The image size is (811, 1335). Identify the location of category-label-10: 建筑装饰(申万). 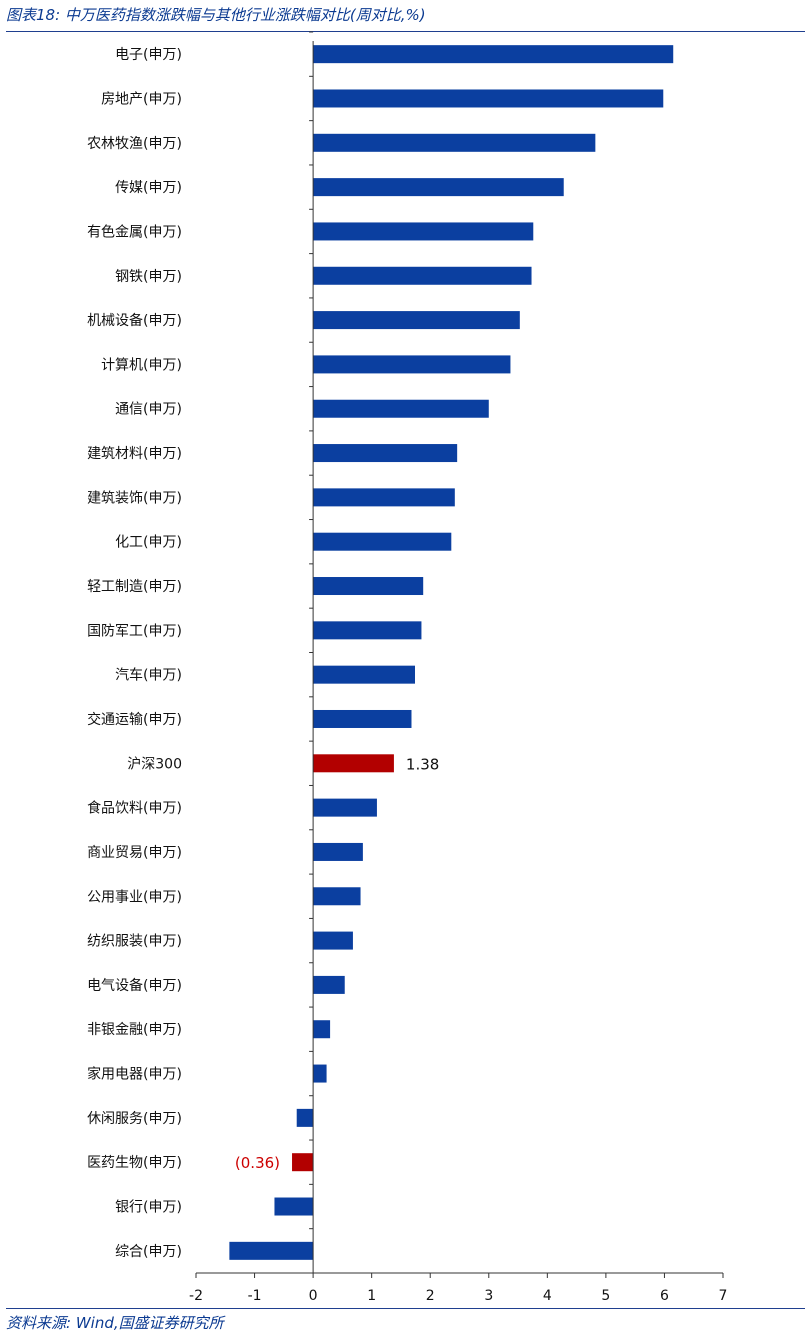
(134, 498).